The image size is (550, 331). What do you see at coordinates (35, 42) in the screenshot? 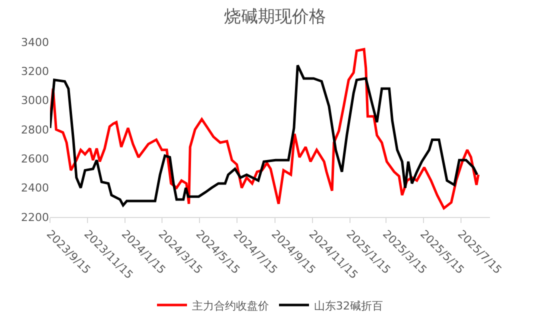
I see `y-tick-label: 3400` at bounding box center [35, 42].